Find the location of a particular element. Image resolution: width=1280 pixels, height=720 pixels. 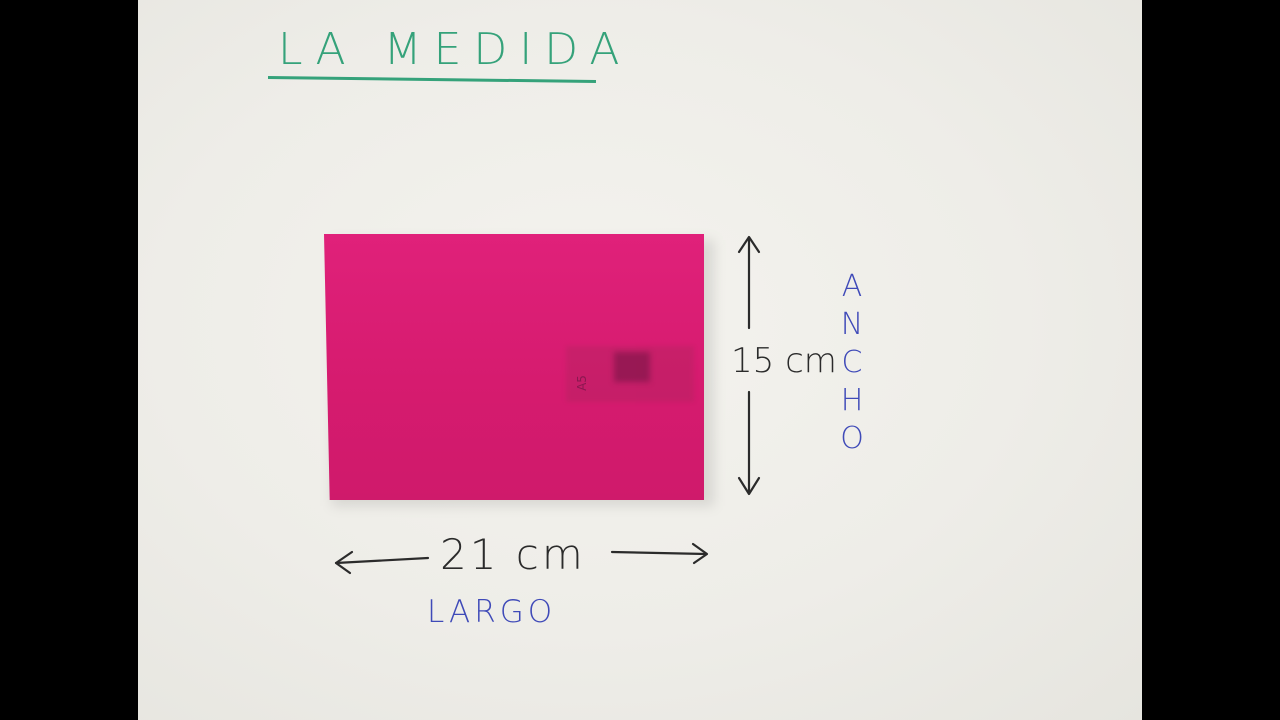

cover-label-text: A5 is located at coordinates (581, 383).